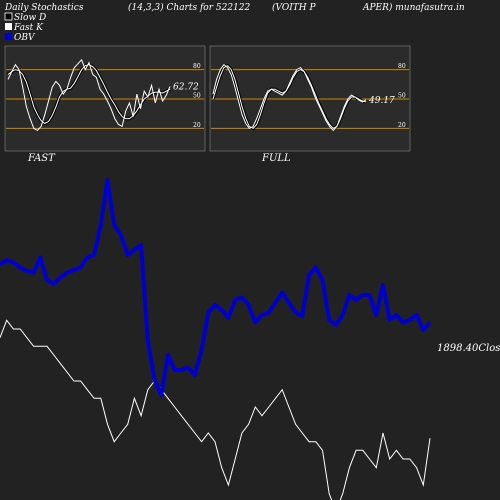 The height and width of the screenshot is (500, 500). I want to click on fast-slow-d-line, so click(89, 94).